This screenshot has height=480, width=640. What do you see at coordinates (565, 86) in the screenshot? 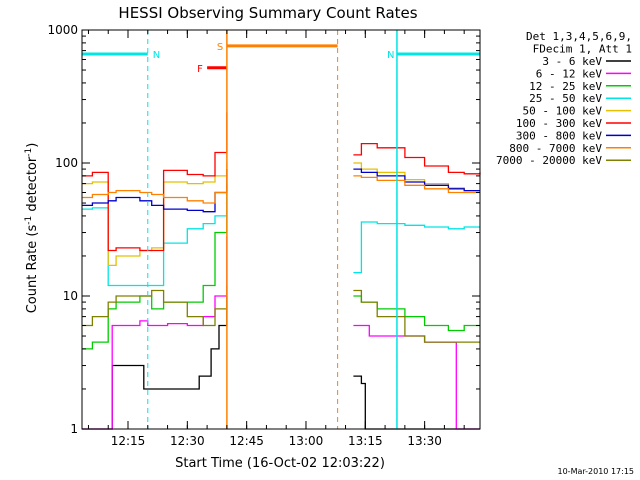
I see `legend-entry-3: 12 - 25 keV` at bounding box center [565, 86].